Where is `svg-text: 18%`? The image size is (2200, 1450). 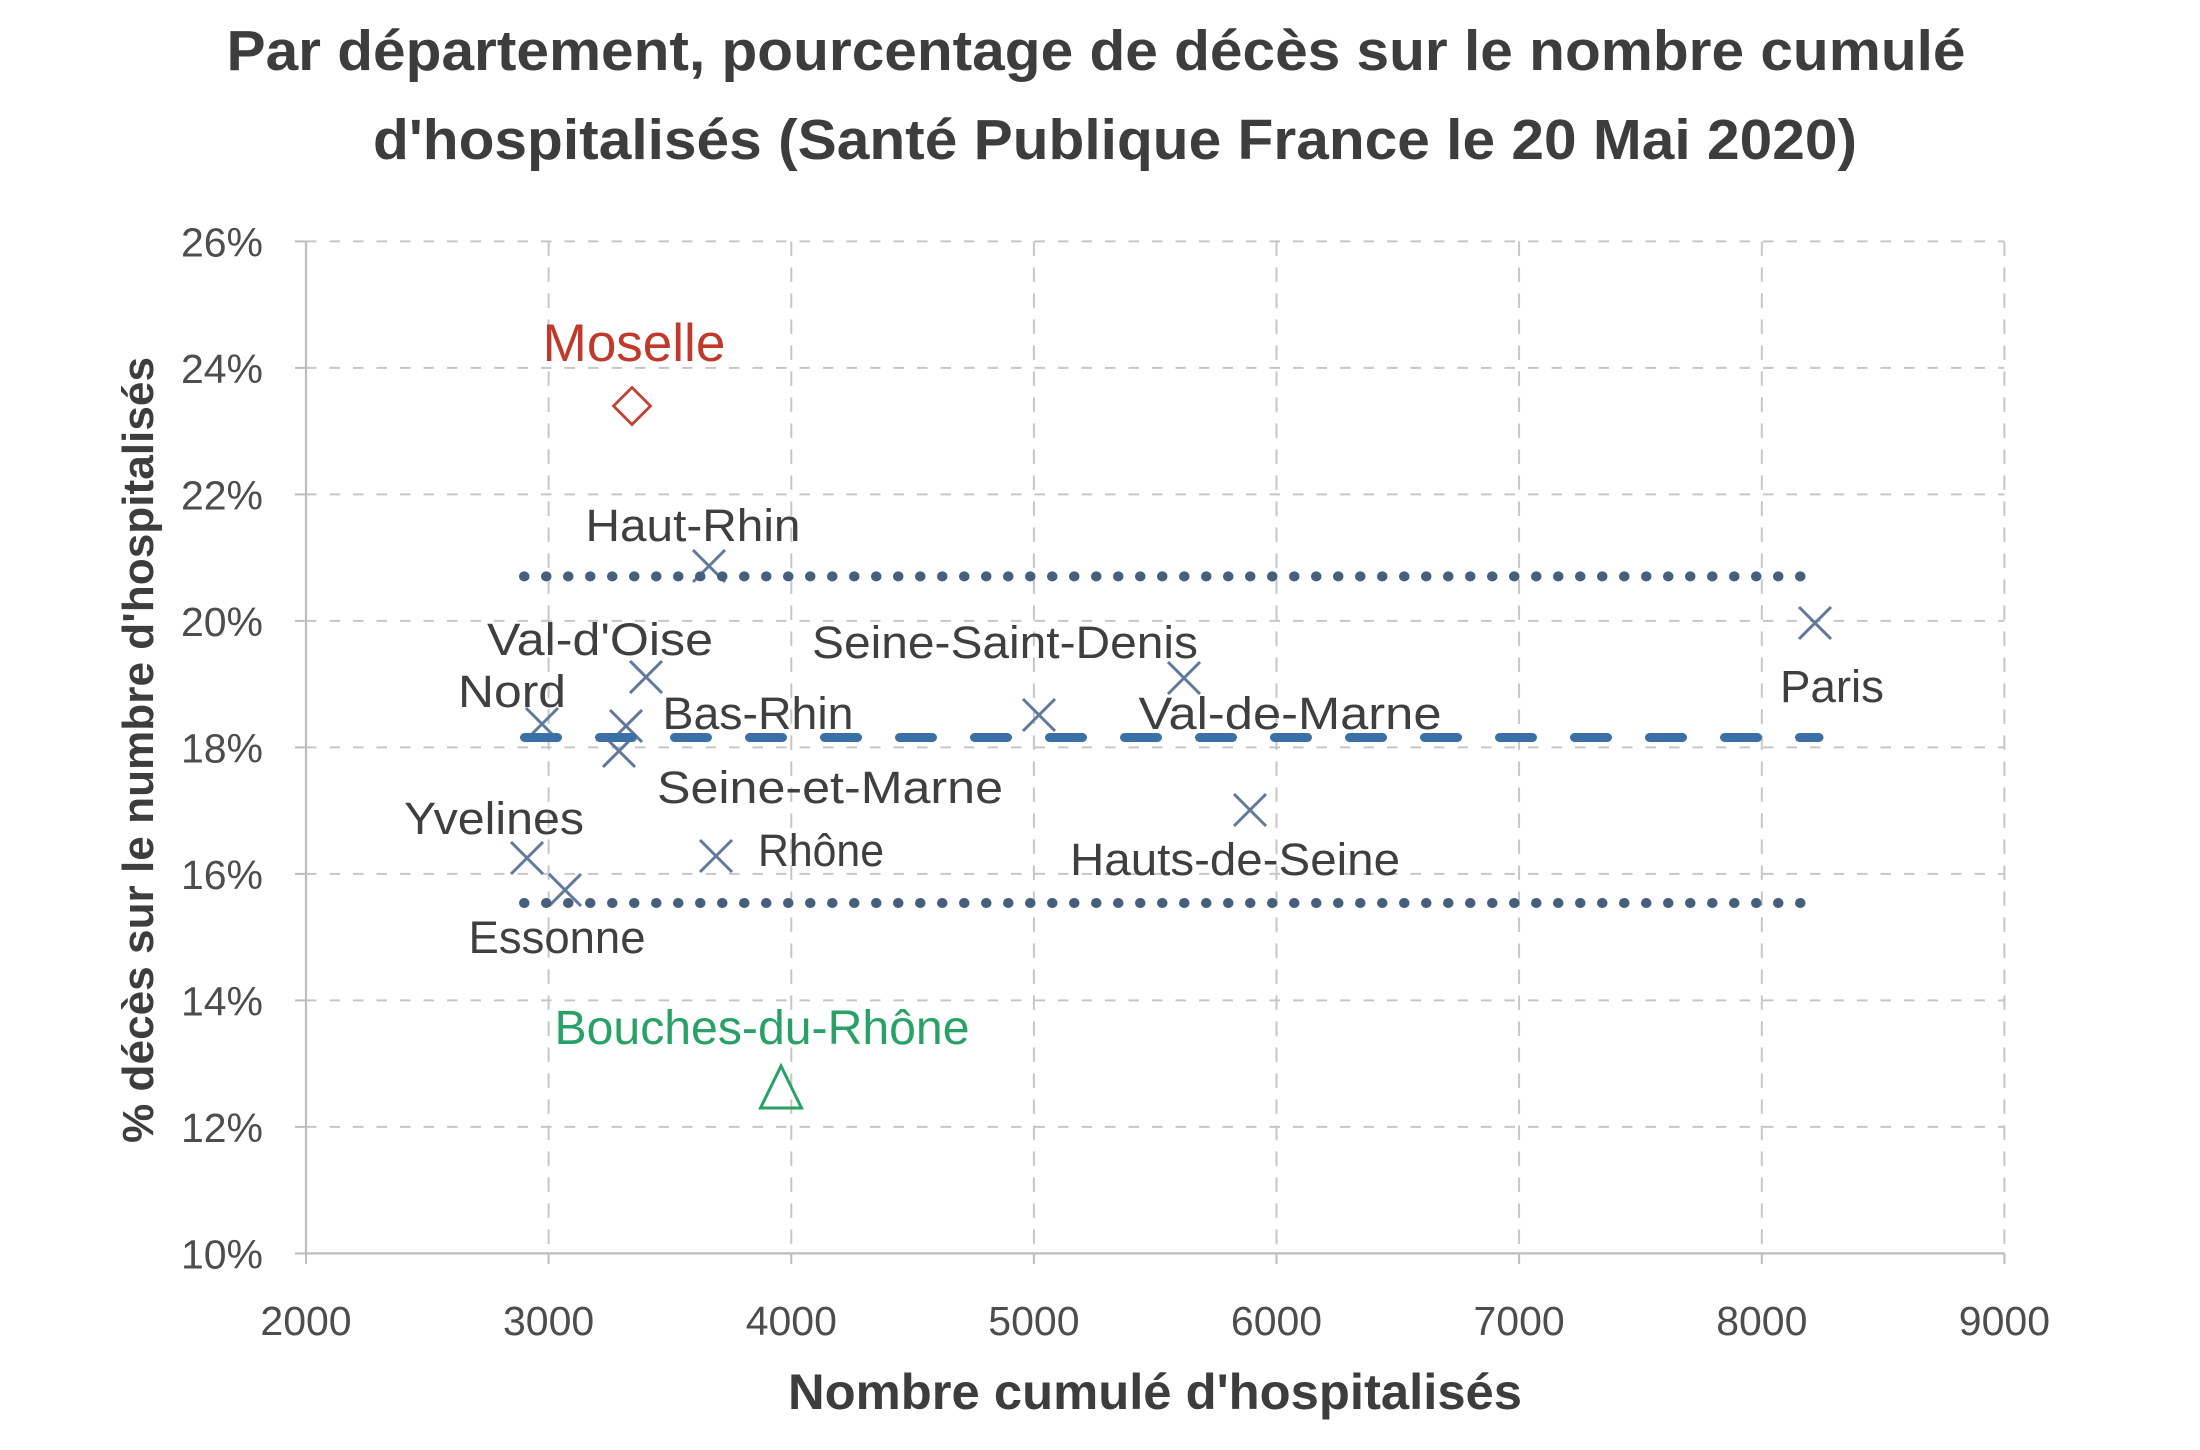
svg-text: 18% is located at coordinates (222, 748).